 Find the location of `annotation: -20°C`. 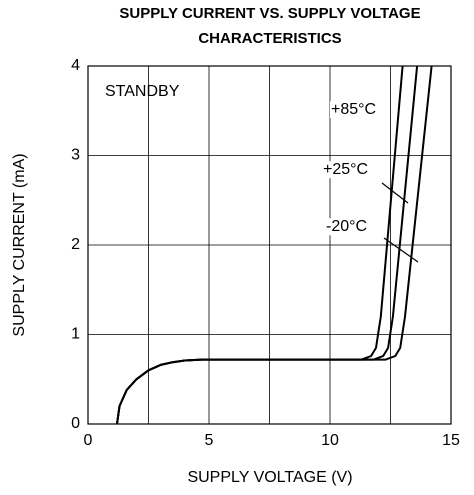

annotation: -20°C is located at coordinates (346, 226).